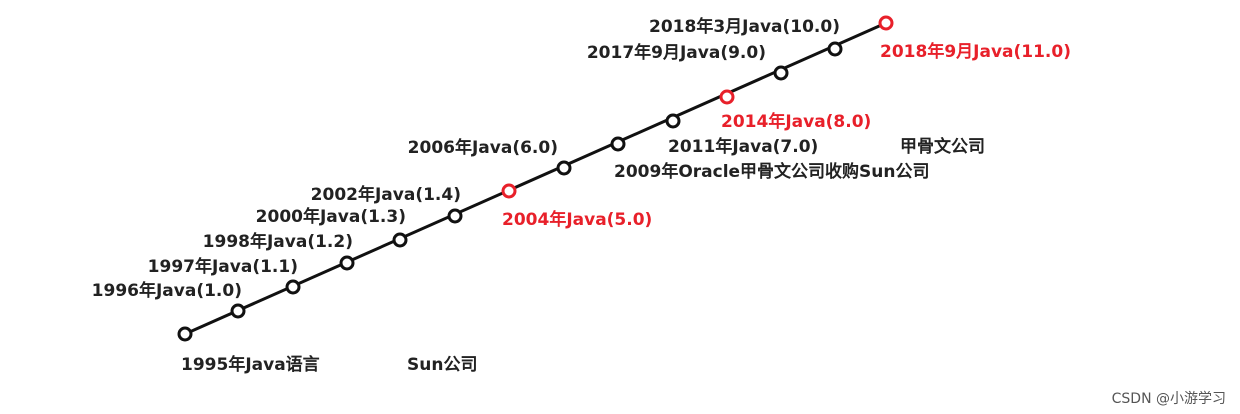 The width and height of the screenshot is (1240, 414). What do you see at coordinates (509, 191) in the screenshot?
I see `node-m2004` at bounding box center [509, 191].